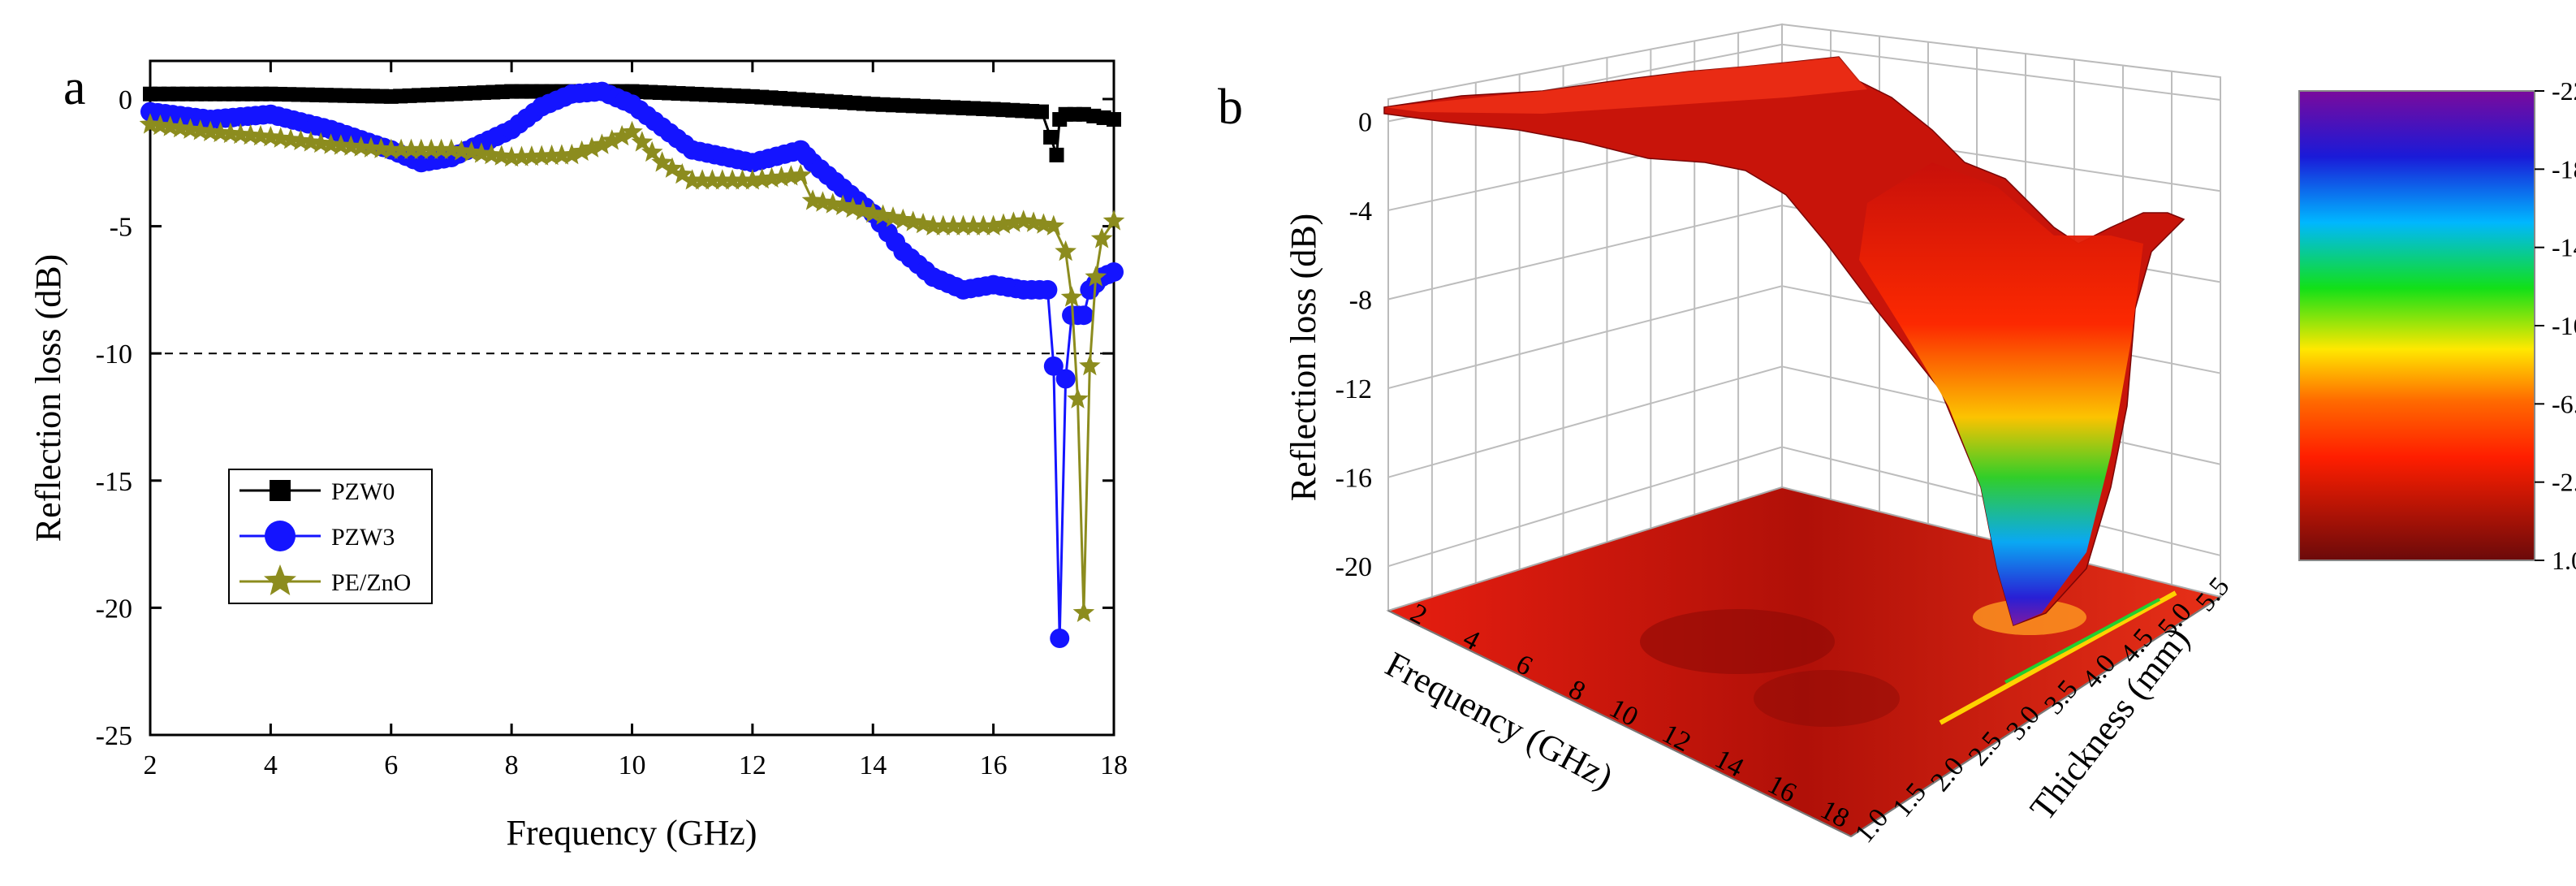 This screenshot has height=886, width=2576. I want to click on y-tick-label: -5, so click(121, 228).